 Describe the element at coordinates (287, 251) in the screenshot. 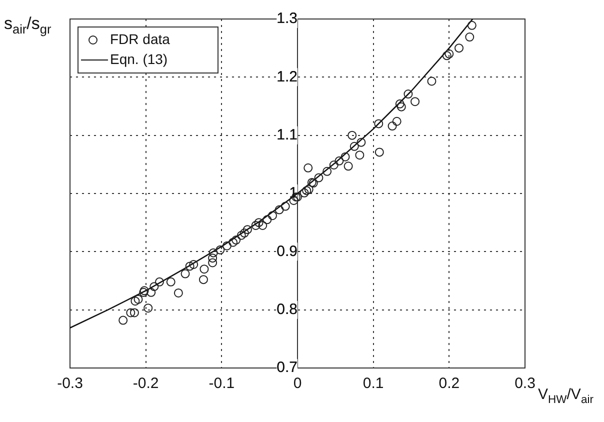

I see `y-tick-label: 0.9` at that location.